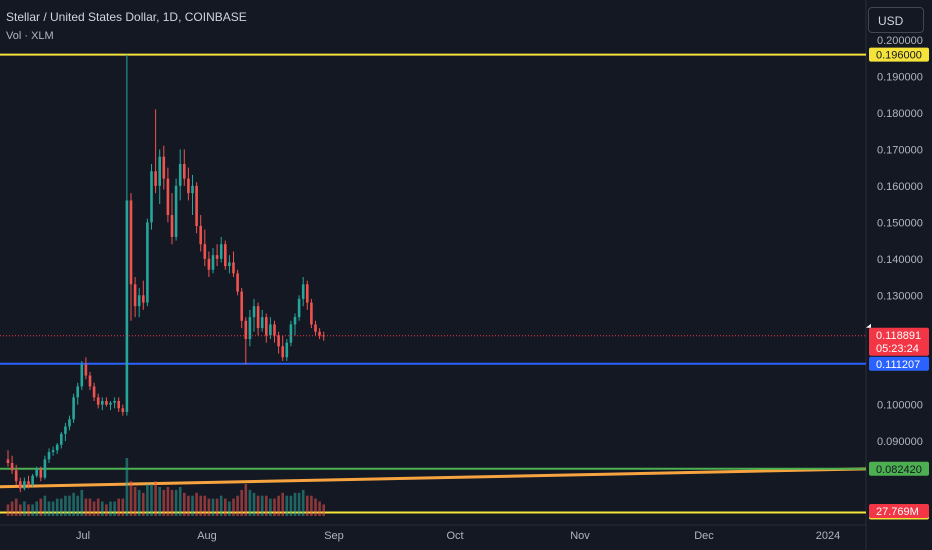 This screenshot has height=550, width=932. What do you see at coordinates (704, 536) in the screenshot?
I see `time-tick-label: Dec` at bounding box center [704, 536].